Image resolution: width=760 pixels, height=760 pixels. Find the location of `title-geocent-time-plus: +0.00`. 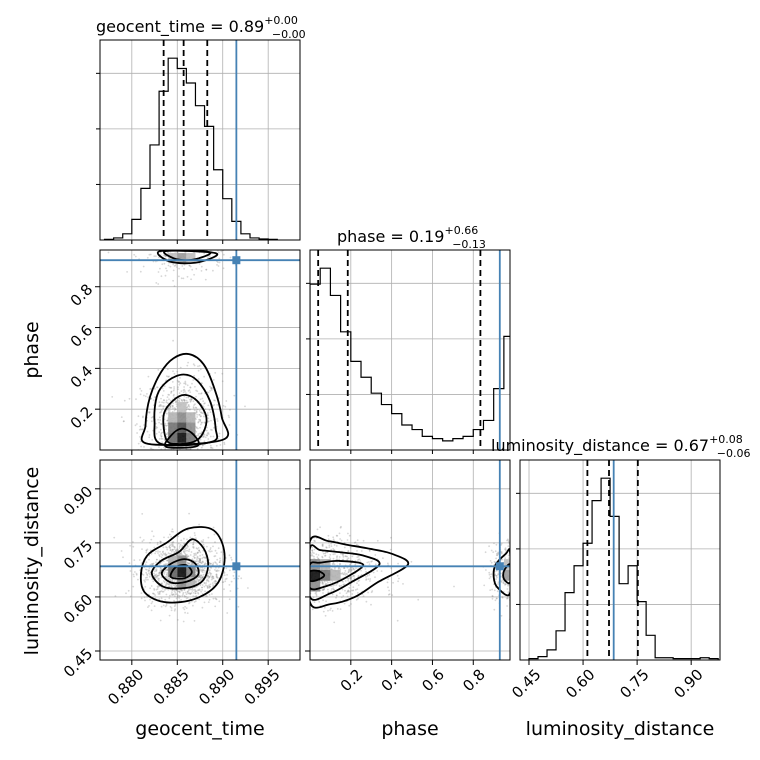

title-geocent-time-plus: +0.00 is located at coordinates (281, 20).